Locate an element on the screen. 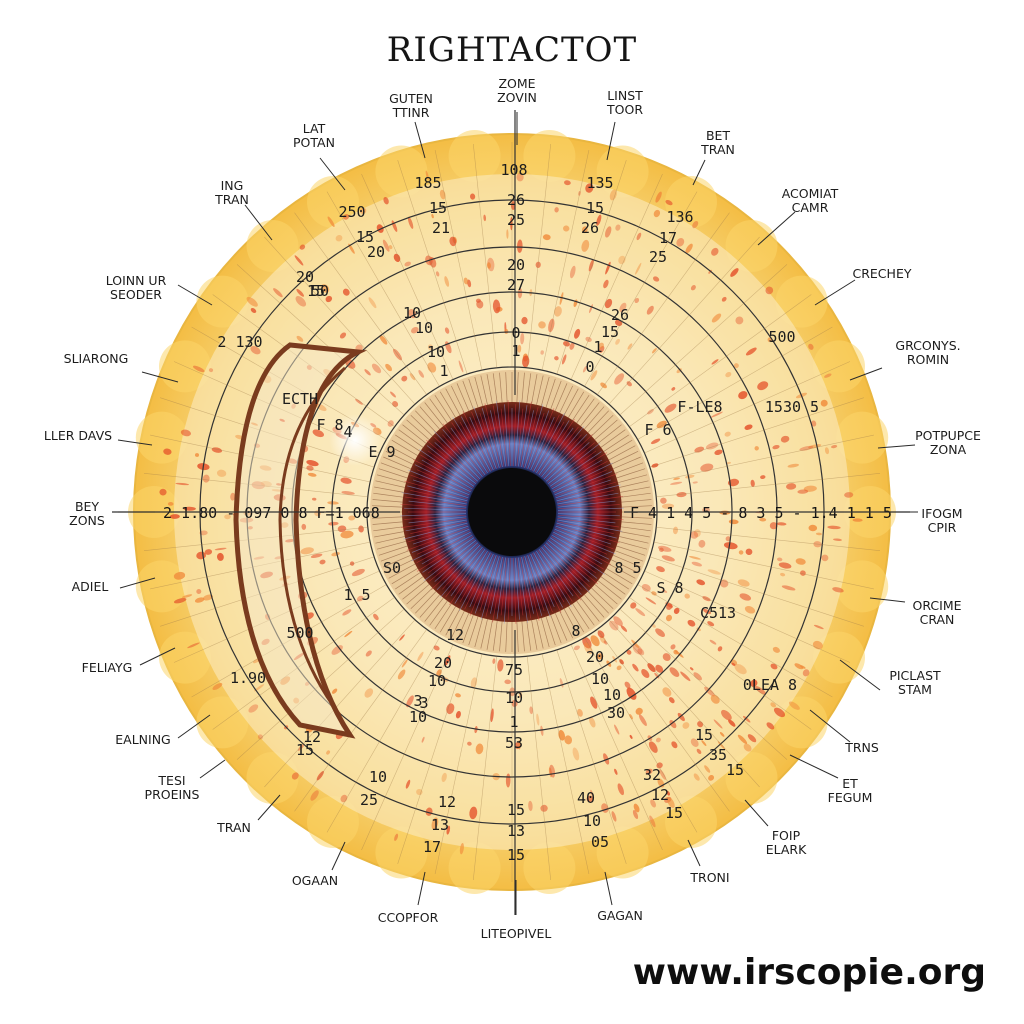 Image resolution: width=1024 pixels, height=1024 pixels. ring-number: 15 is located at coordinates (610, 332).